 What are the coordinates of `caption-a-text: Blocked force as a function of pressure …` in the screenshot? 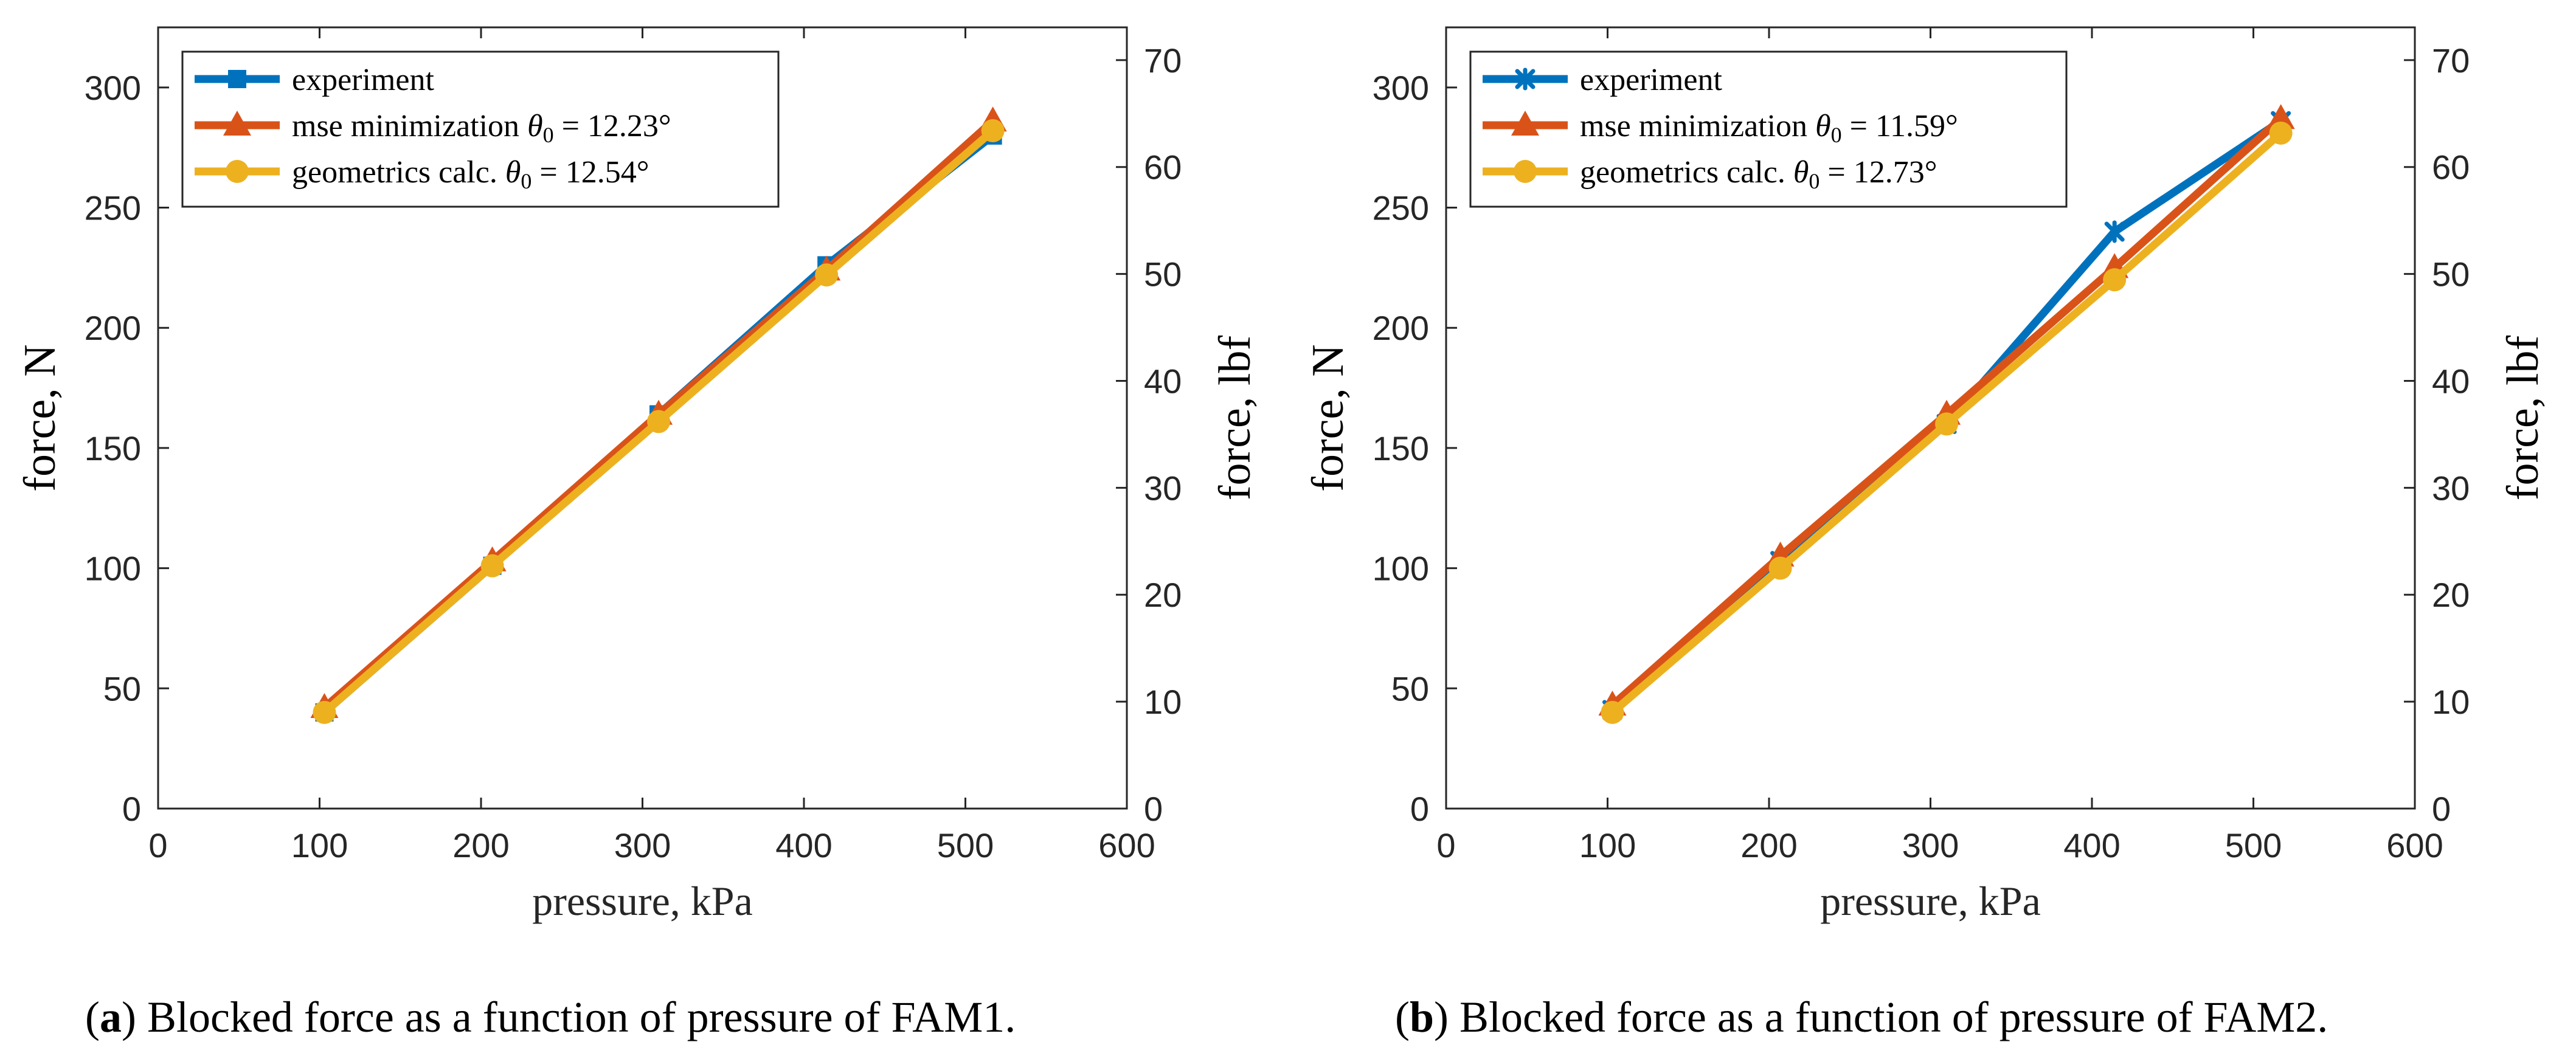 It's located at (576, 1017).